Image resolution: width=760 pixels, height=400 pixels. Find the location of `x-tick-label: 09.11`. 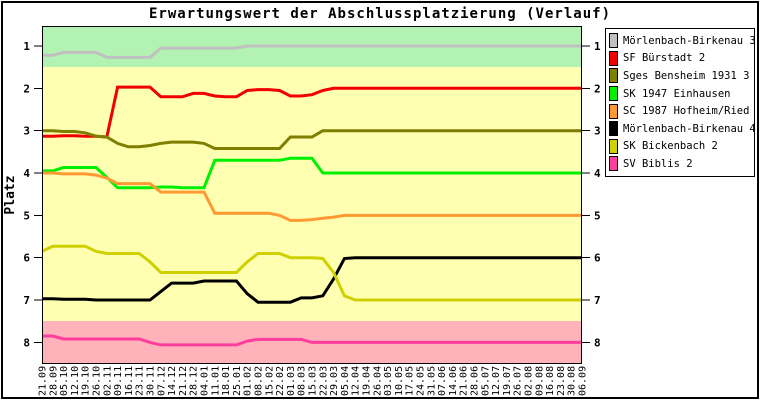

x-tick-label: 09.11 is located at coordinates (118, 381).